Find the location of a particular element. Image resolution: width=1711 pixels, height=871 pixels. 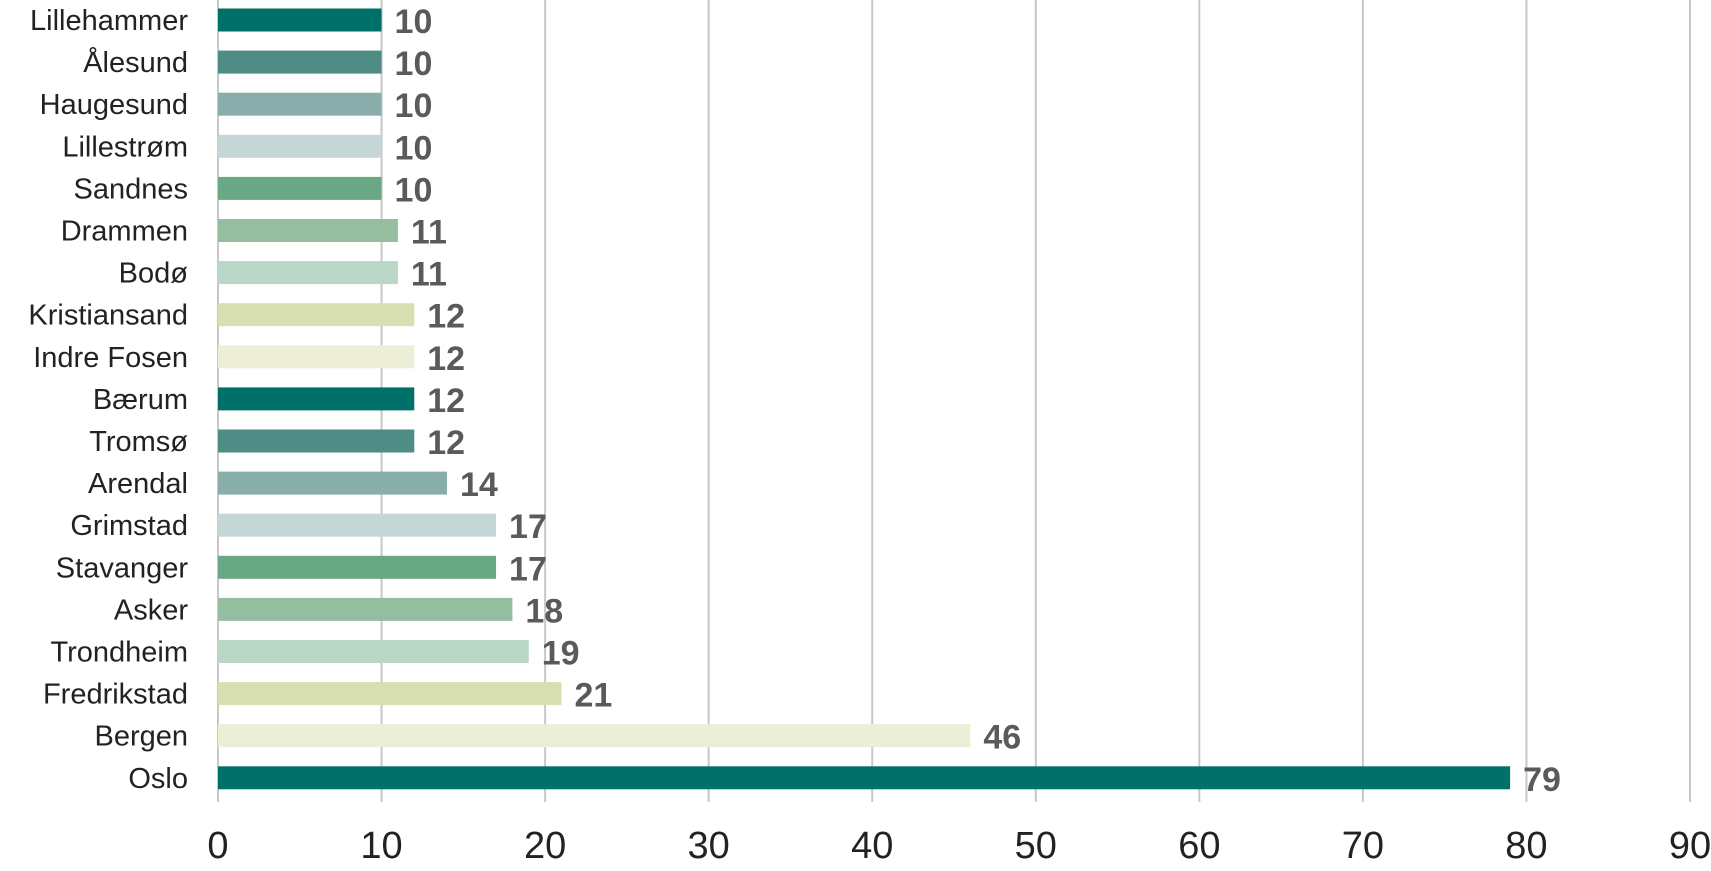

x-tick-label: 70 is located at coordinates (1363, 846).